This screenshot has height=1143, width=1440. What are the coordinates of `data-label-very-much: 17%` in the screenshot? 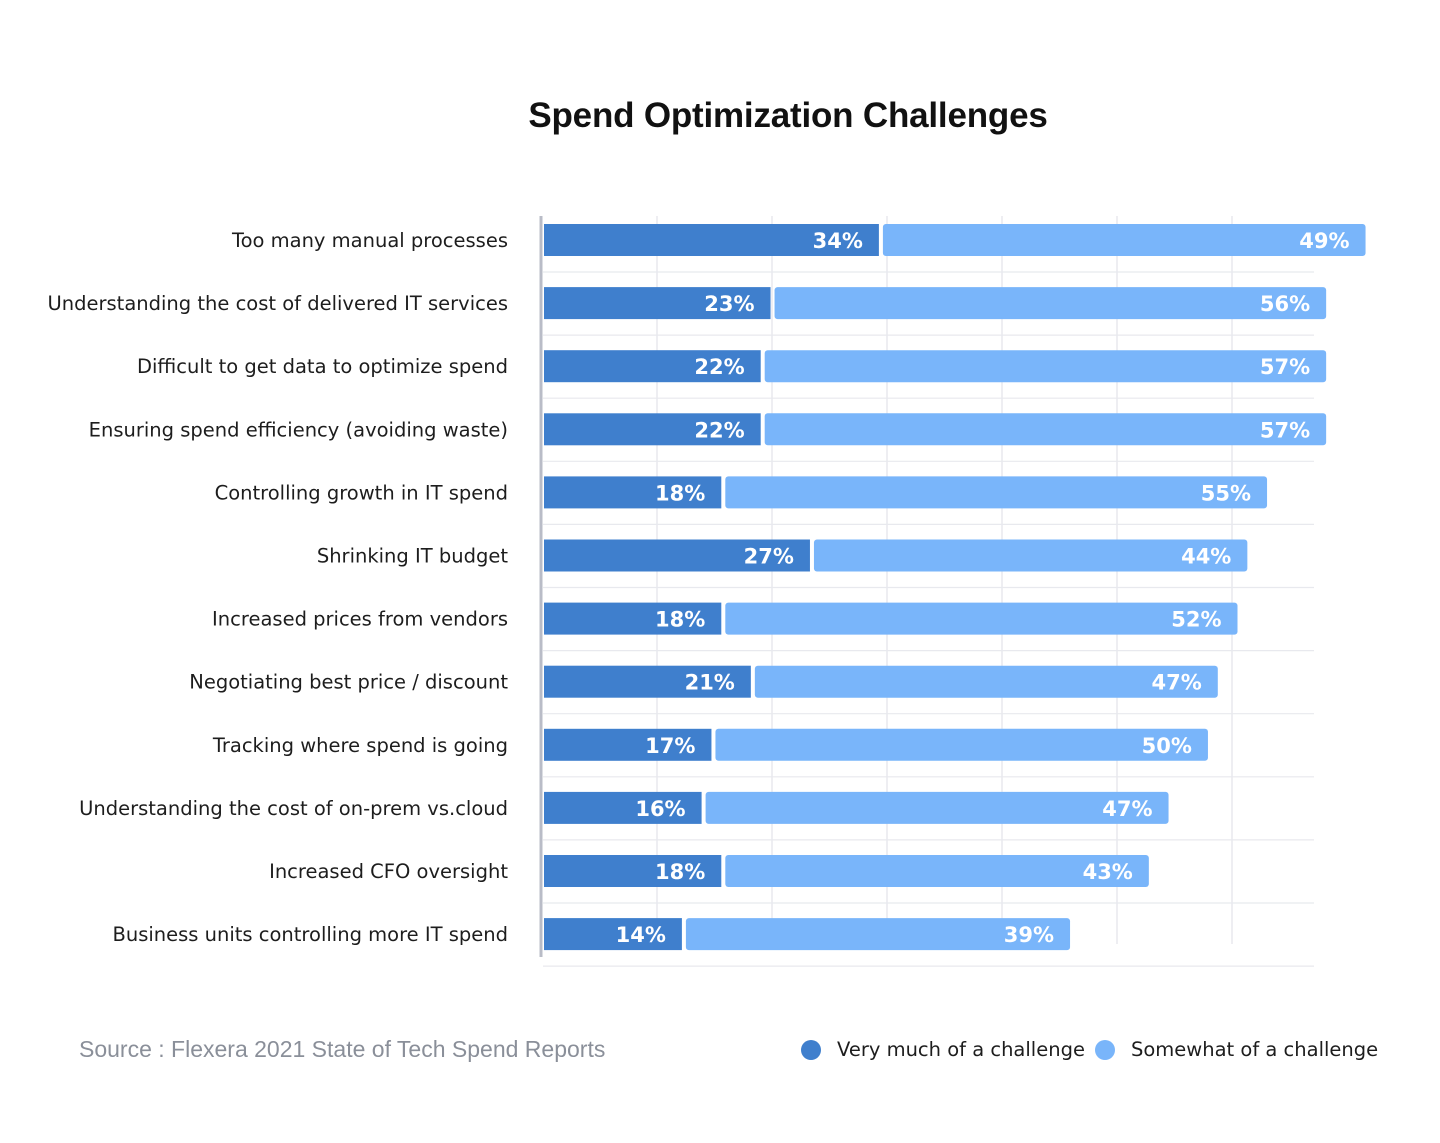 It's located at (670, 746).